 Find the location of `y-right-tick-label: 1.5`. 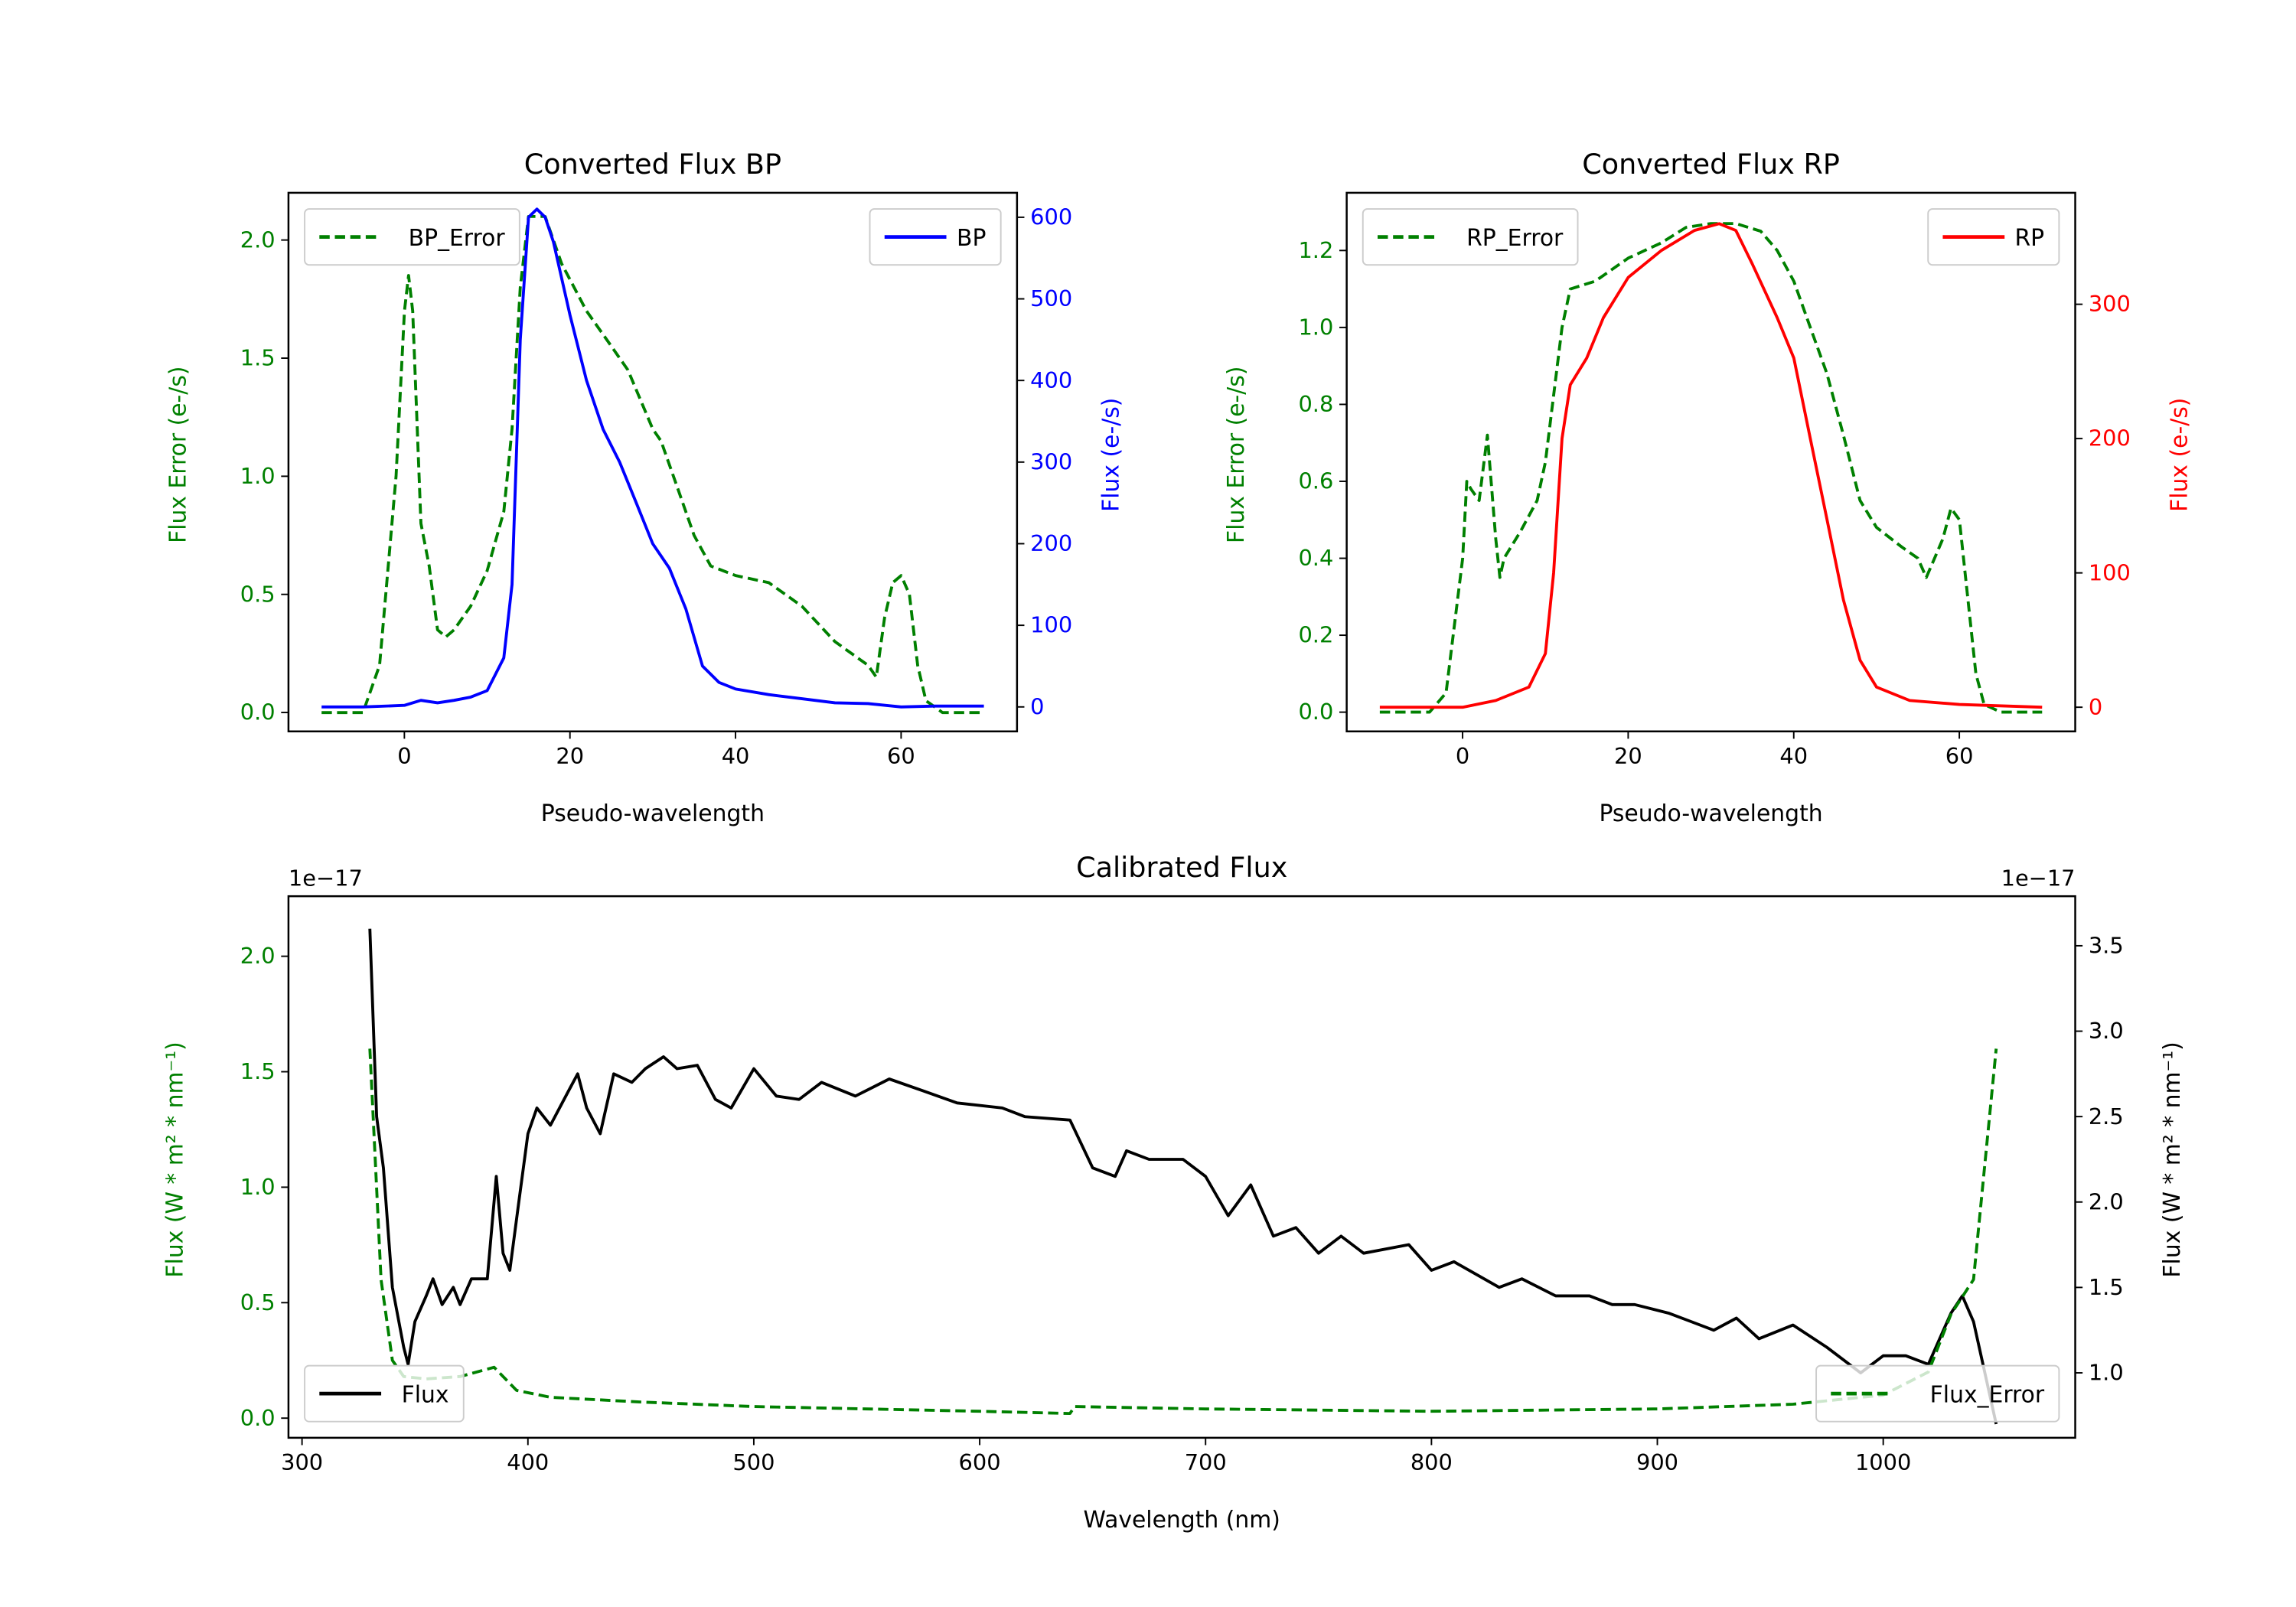

y-right-tick-label: 1.5 is located at coordinates (2106, 1287).